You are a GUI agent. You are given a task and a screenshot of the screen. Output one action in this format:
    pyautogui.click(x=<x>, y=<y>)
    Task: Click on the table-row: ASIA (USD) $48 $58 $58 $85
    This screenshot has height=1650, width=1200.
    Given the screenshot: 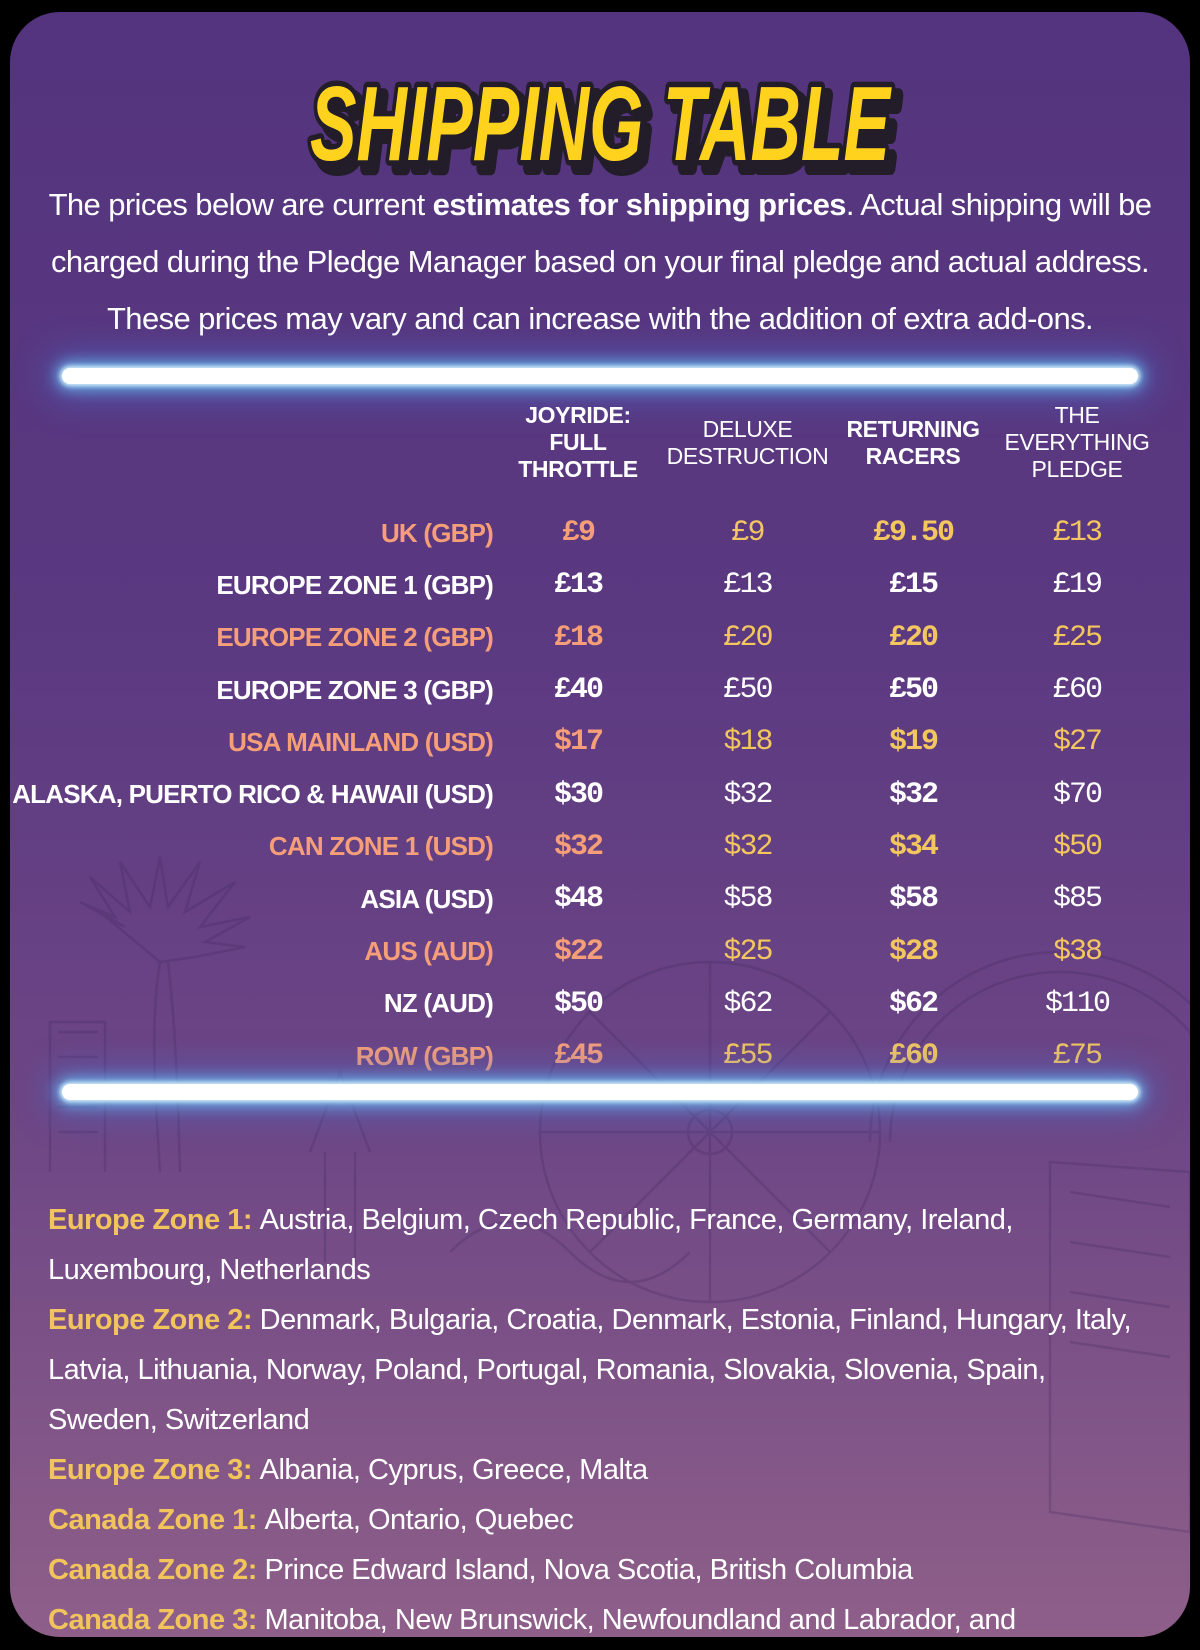 What is the action you would take?
    pyautogui.click(x=595, y=899)
    